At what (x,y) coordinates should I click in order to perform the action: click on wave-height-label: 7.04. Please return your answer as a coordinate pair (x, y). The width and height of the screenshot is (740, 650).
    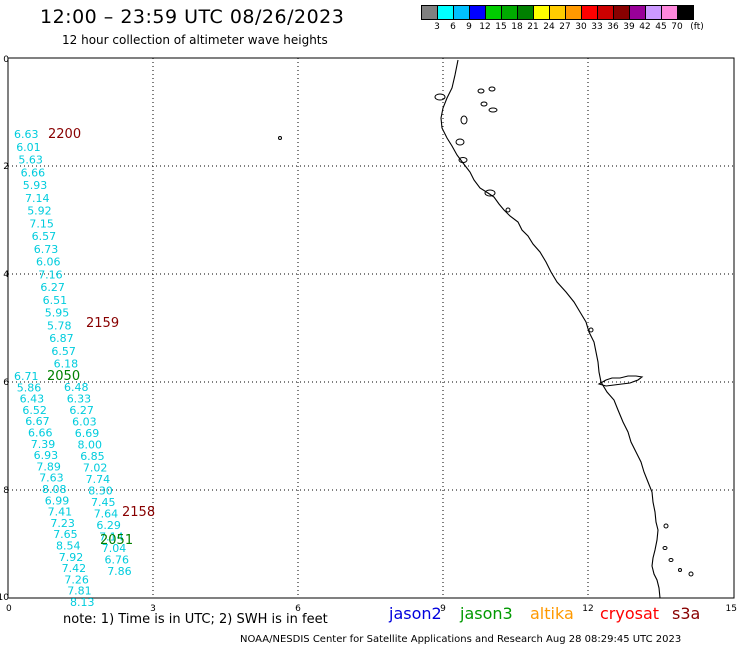
    Looking at the image, I should click on (114, 548).